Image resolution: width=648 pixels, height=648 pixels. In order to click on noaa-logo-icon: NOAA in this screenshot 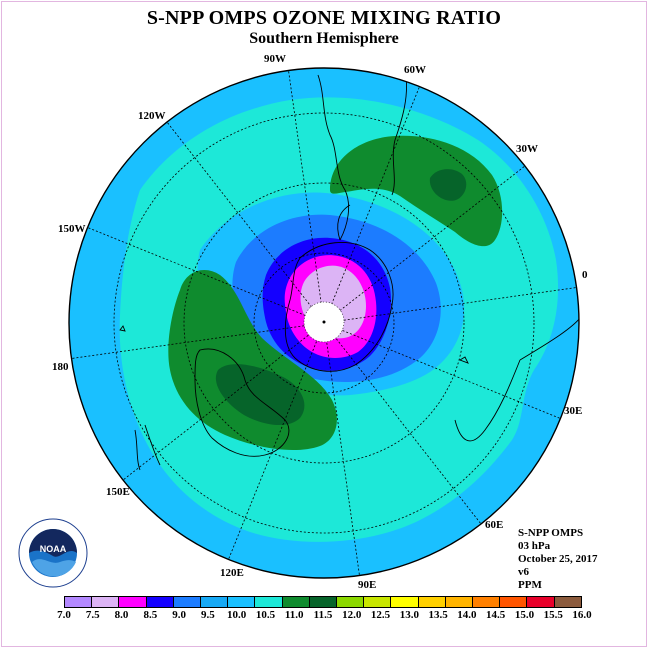, I will do `click(53, 553)`.